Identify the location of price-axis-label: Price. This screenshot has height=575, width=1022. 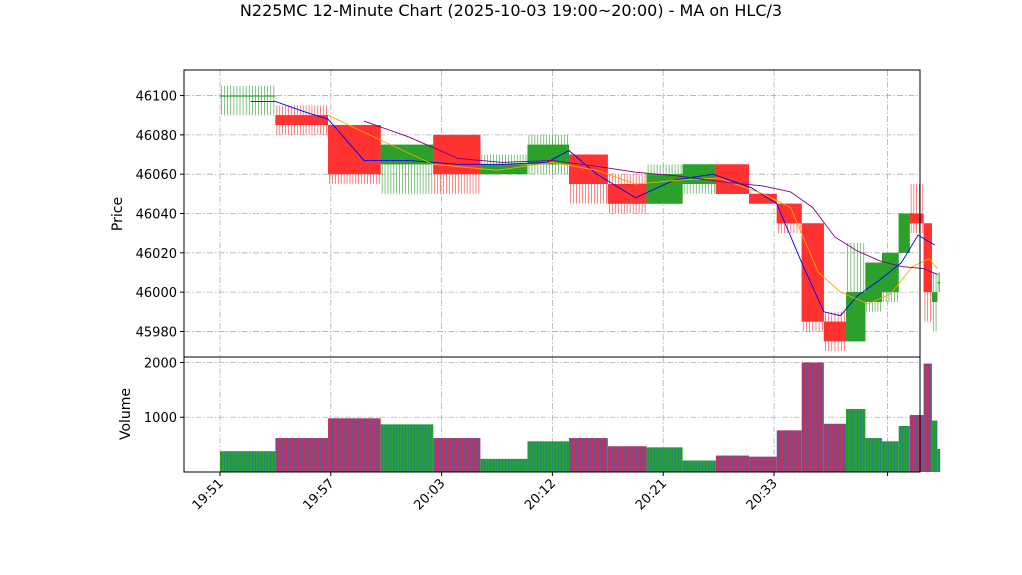
(118, 214).